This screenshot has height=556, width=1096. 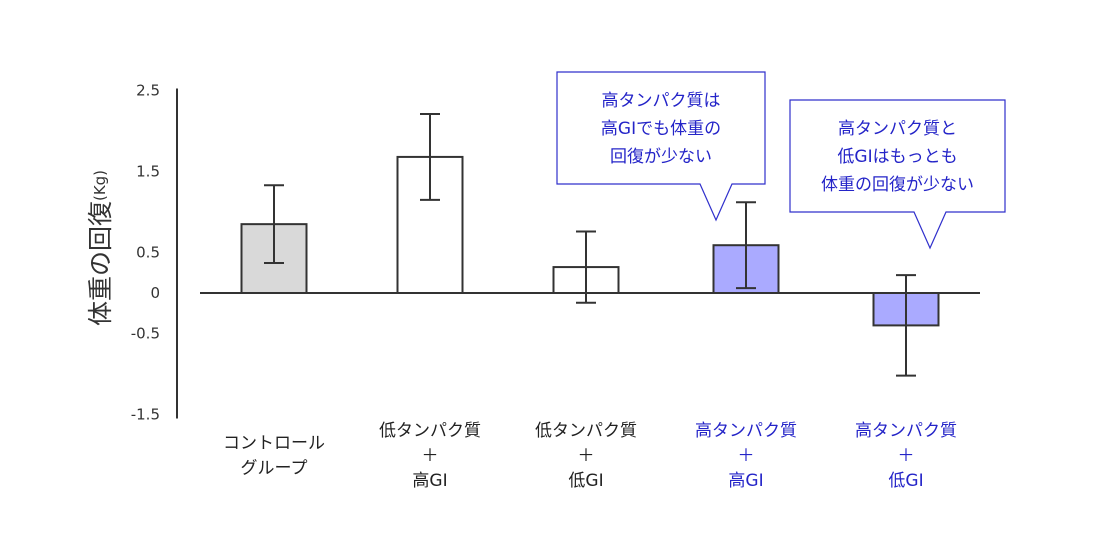 I want to click on y-tick-label: 0.5, so click(x=148, y=253).